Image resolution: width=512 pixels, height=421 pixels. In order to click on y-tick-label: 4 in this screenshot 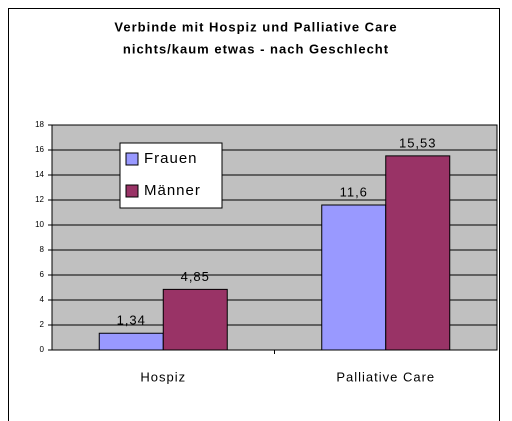, I will do `click(42, 299)`.